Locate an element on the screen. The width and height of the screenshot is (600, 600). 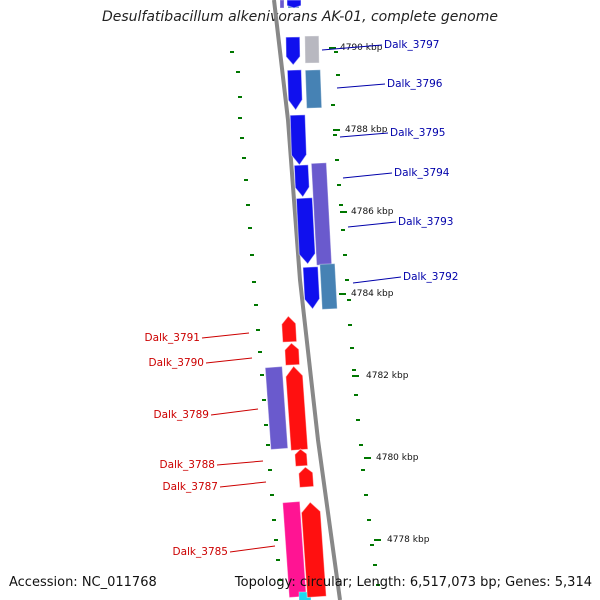
ruler-tick-label-5: 4780 kbp is located at coordinates (397, 458).